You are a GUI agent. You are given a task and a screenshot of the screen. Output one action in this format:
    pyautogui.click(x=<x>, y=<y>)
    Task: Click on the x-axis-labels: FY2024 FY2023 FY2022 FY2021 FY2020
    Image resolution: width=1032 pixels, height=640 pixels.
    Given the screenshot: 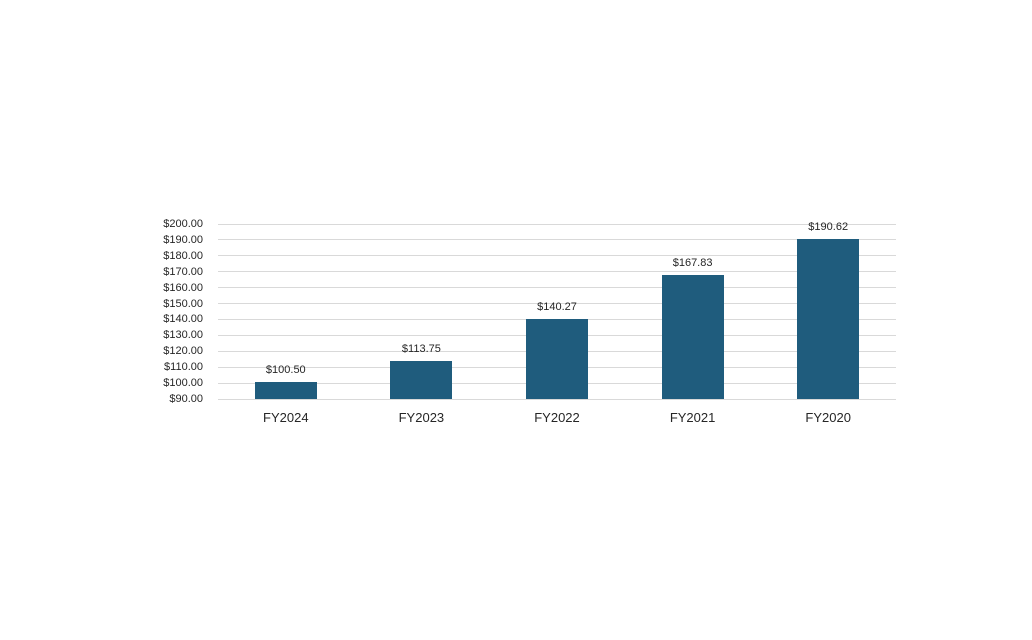 What is the action you would take?
    pyautogui.click(x=557, y=420)
    